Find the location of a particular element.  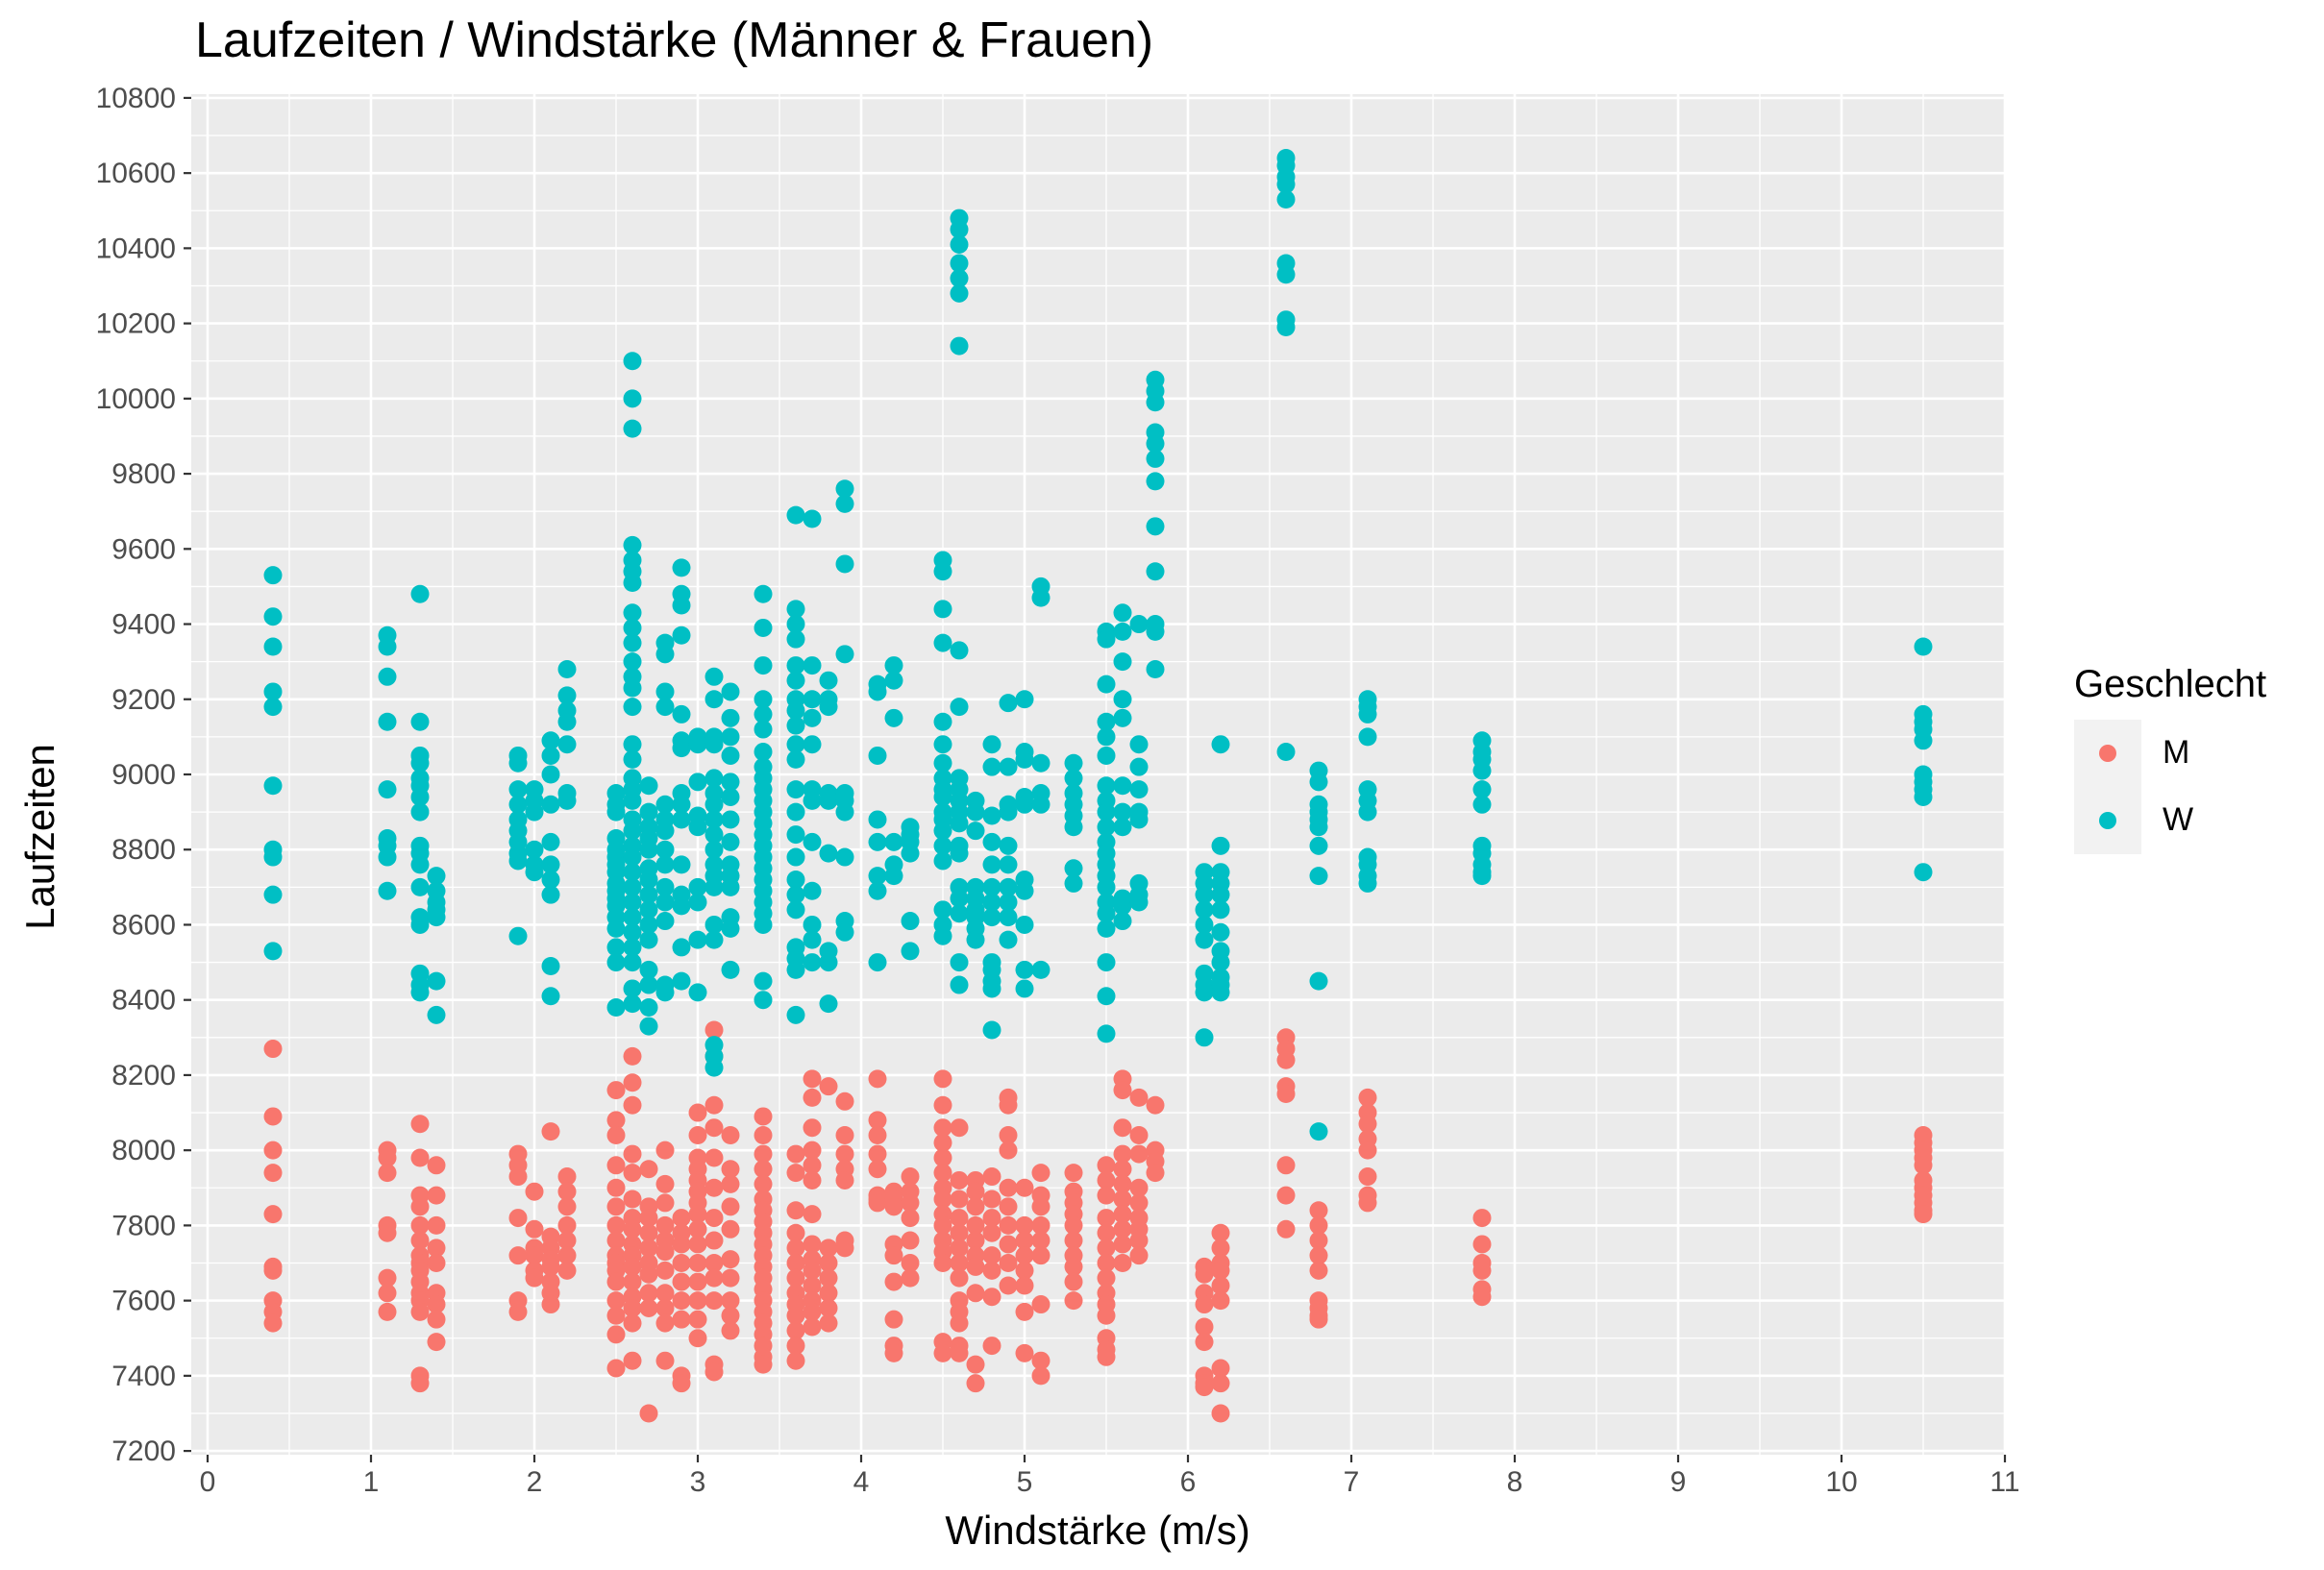

legend-marker-m is located at coordinates (2107, 753).